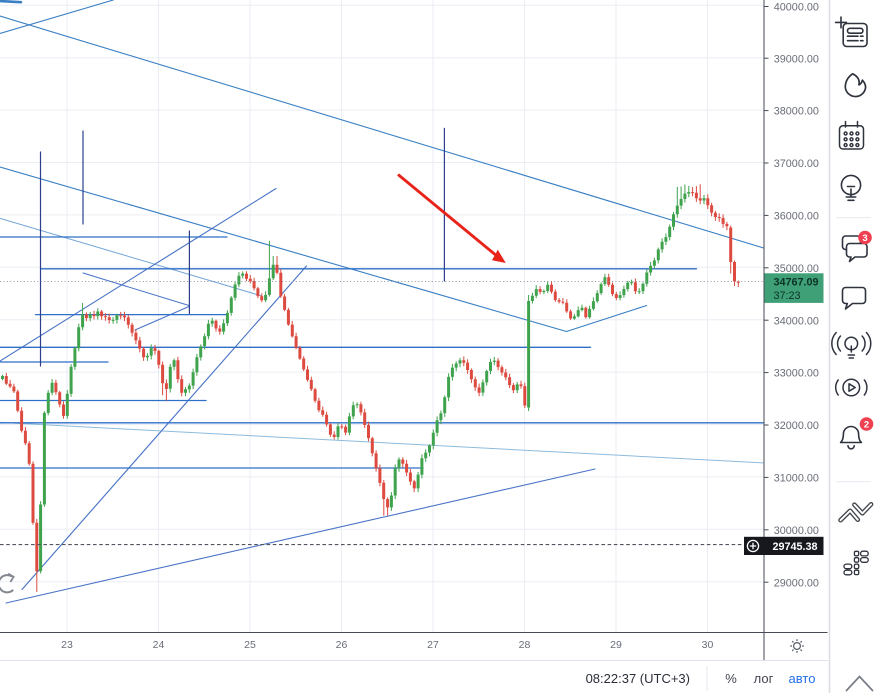  I want to click on svg-text: авто, so click(802, 678).